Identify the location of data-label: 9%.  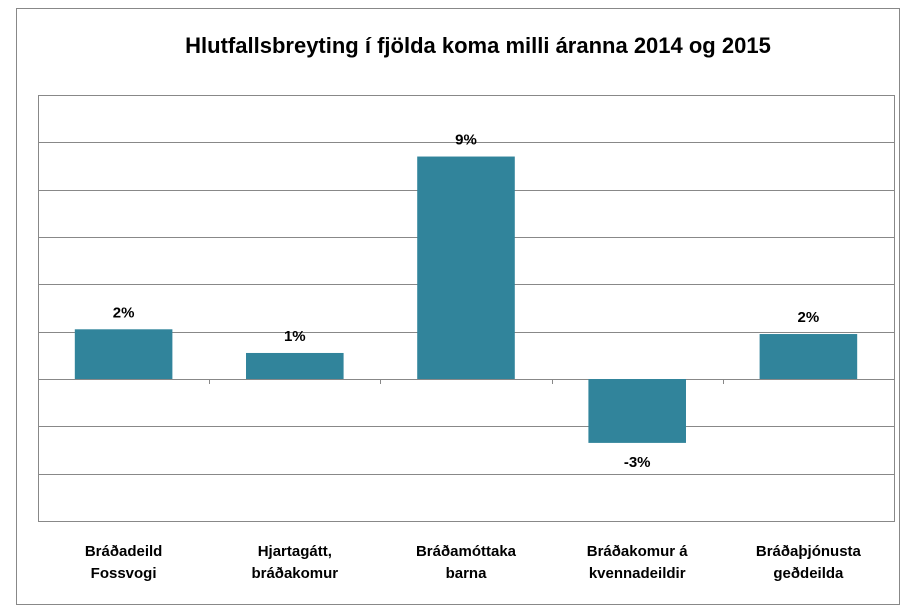
(466, 140).